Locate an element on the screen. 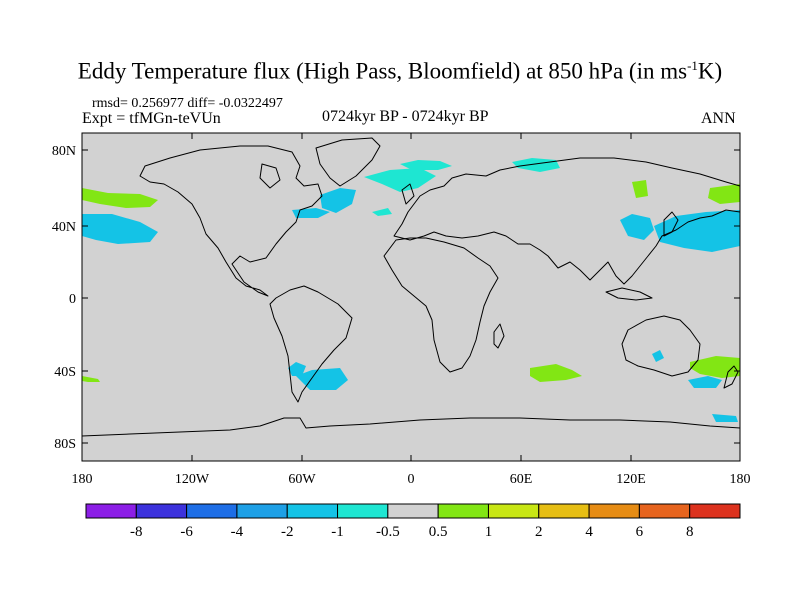 The width and height of the screenshot is (800, 600). colorbar-label: 8 is located at coordinates (690, 532).